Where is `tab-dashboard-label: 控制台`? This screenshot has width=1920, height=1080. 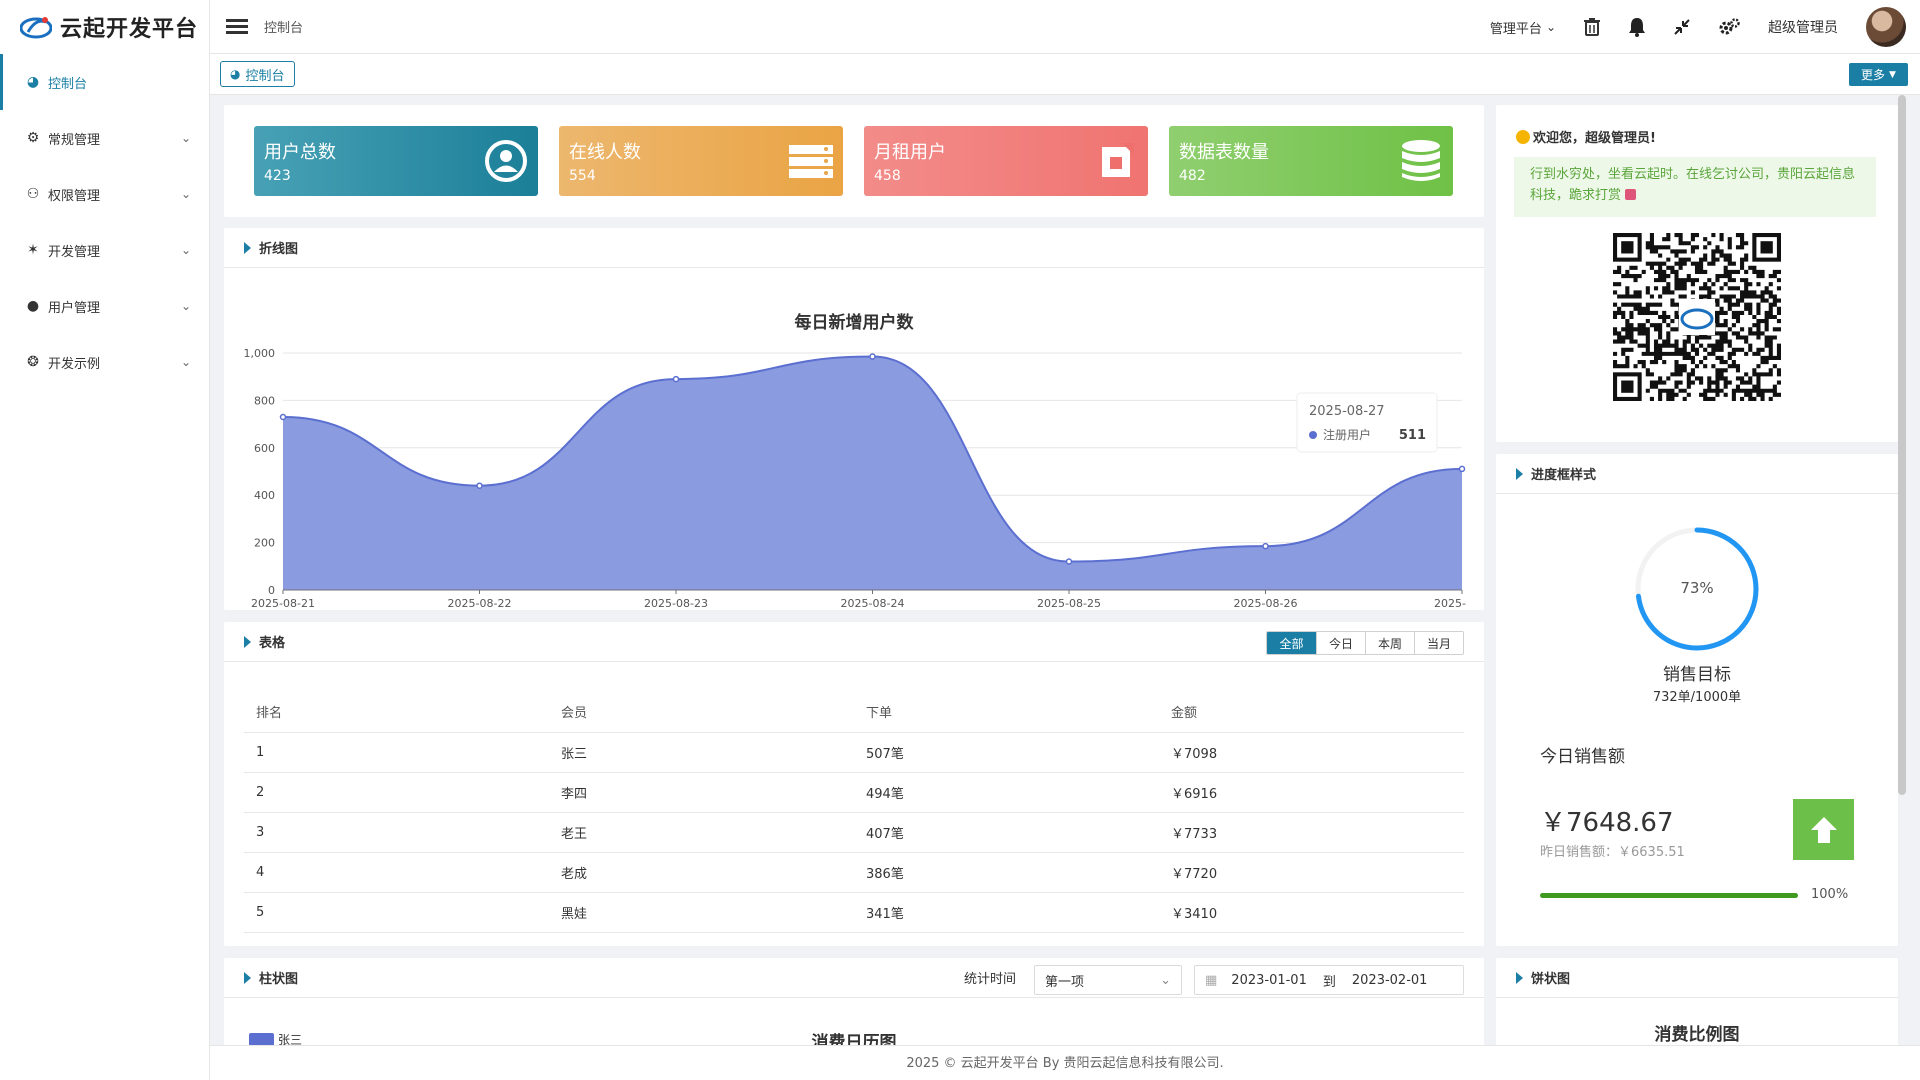 tab-dashboard-label: 控制台 is located at coordinates (265, 76).